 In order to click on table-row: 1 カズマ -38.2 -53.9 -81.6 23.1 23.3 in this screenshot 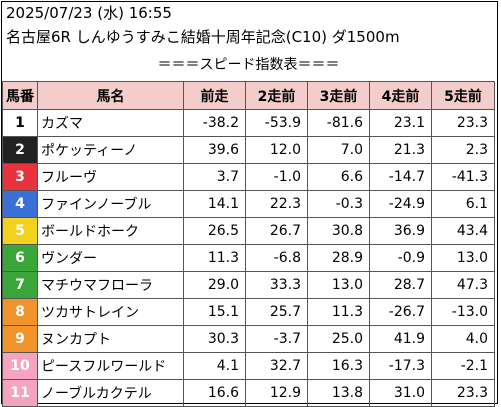, I will do `click(248, 123)`.